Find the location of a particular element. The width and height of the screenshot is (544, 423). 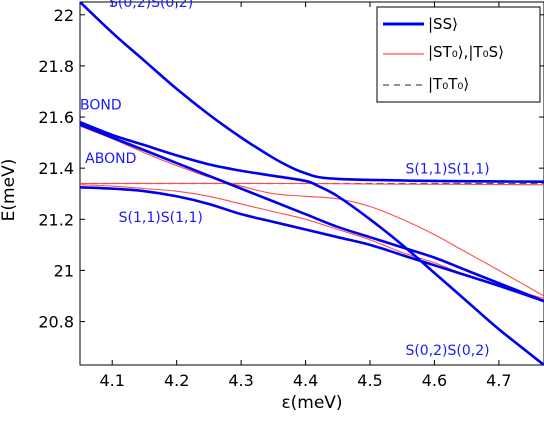

legend: |SS⟩ |ST₀⟩,|T₀S⟩ |T₀T₀⟩ is located at coordinates (458, 54).